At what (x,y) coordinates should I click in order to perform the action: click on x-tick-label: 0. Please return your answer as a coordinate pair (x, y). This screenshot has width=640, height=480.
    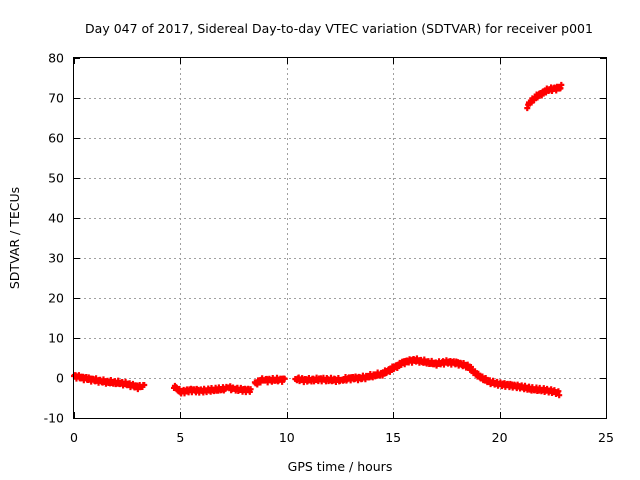
    Looking at the image, I should click on (74, 437).